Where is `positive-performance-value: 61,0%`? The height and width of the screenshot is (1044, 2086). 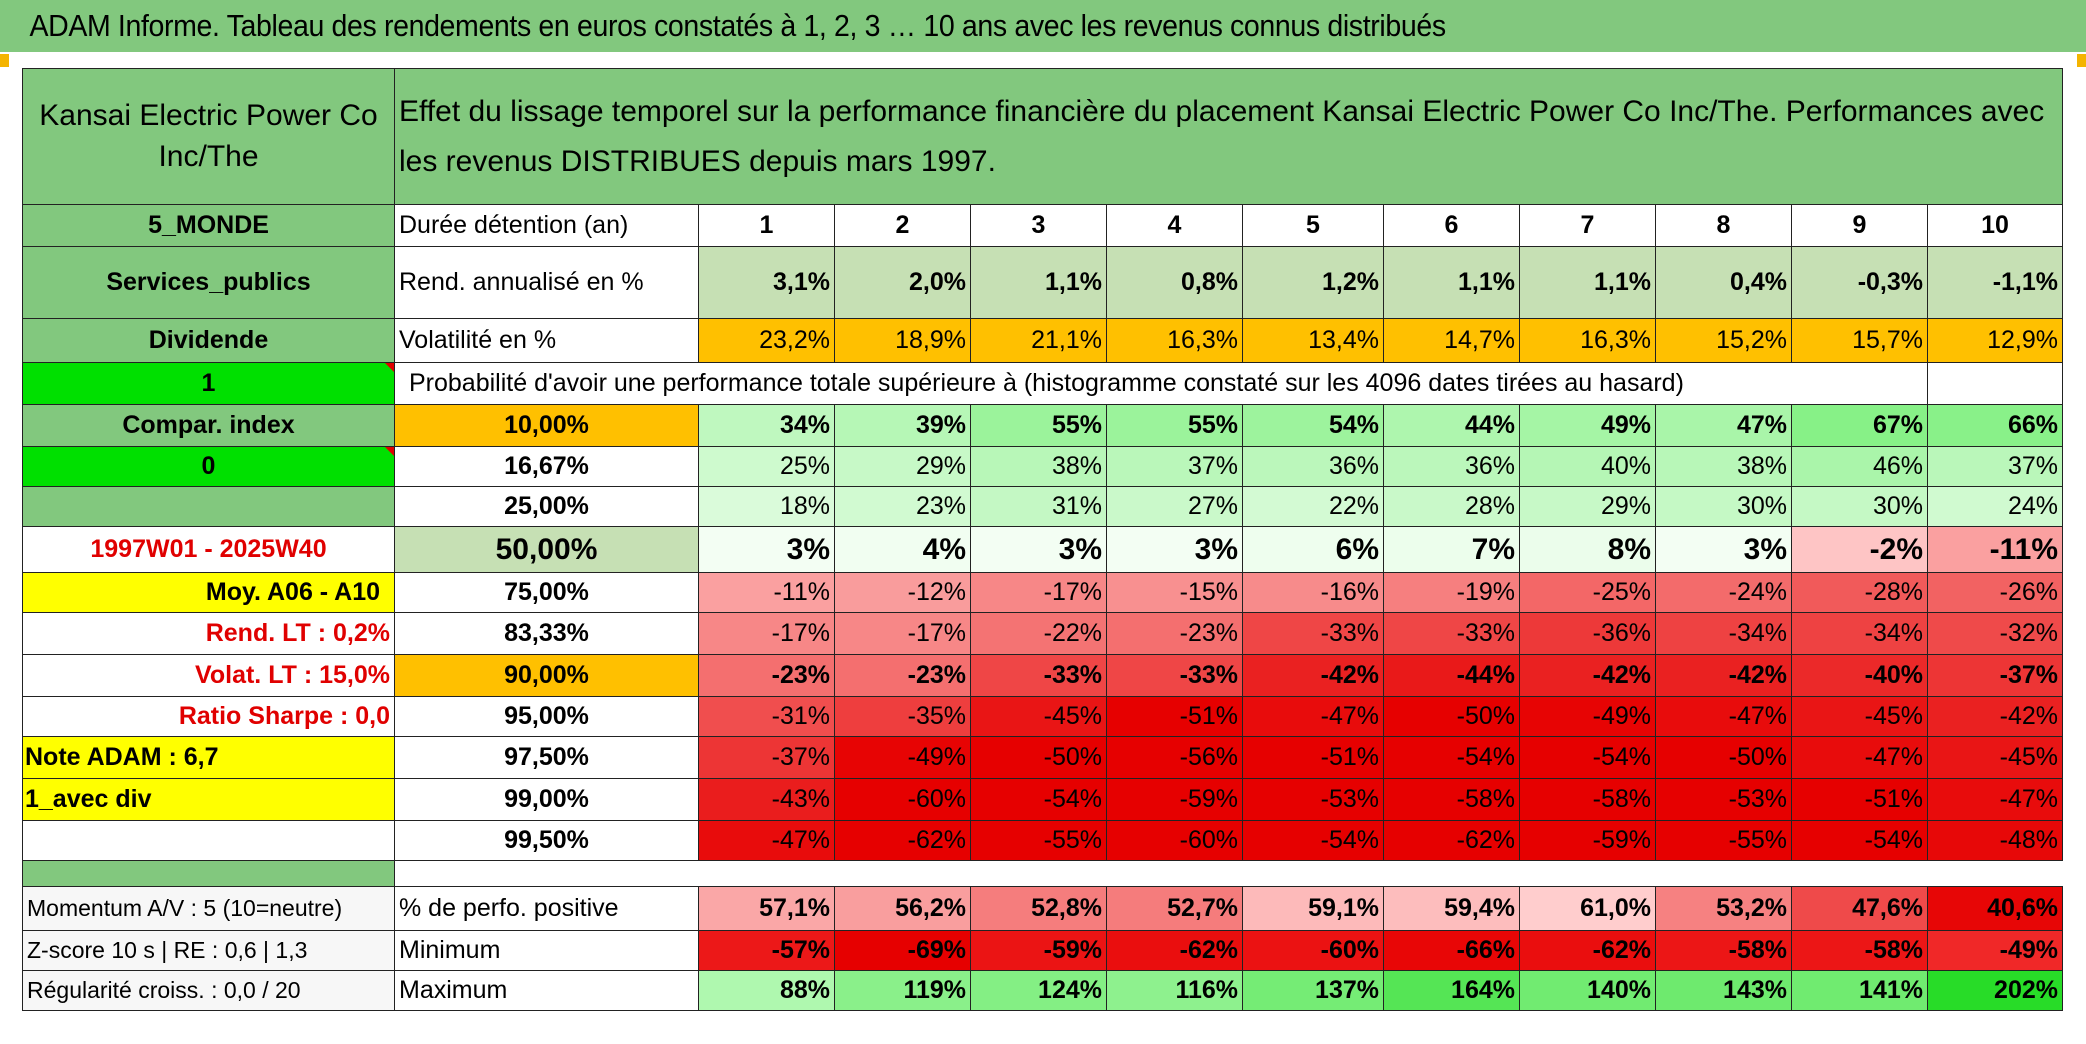 positive-performance-value: 61,0% is located at coordinates (1587, 908).